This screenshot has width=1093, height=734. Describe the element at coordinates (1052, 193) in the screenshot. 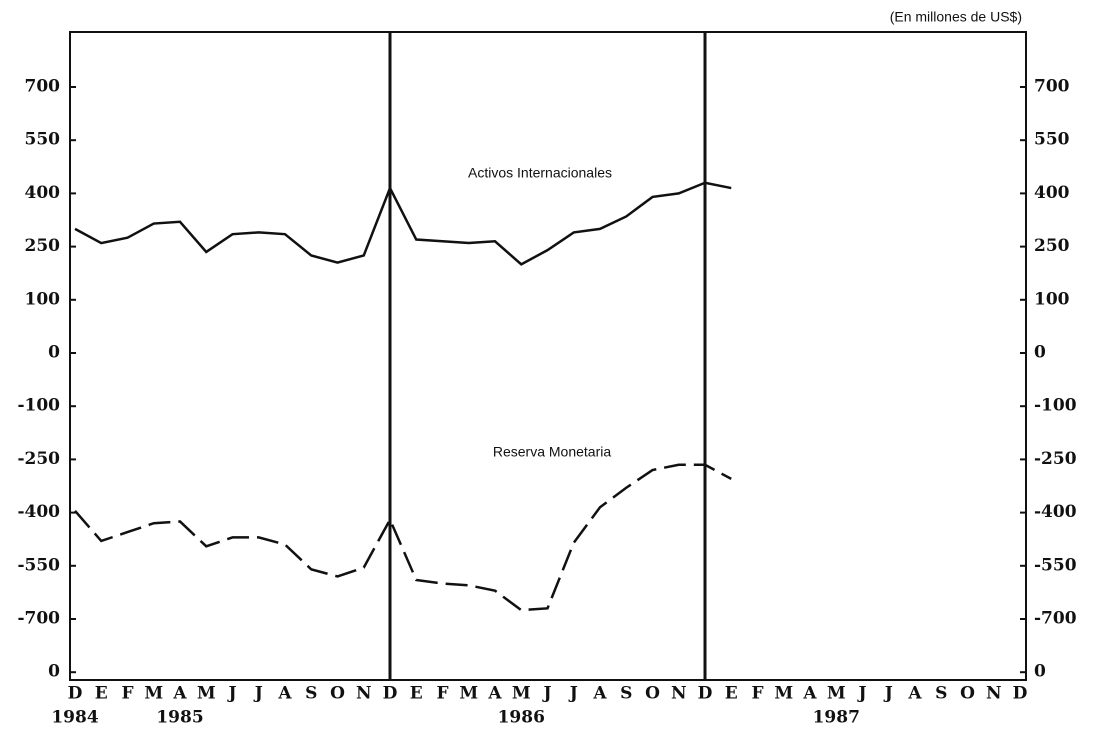

I see `y-tick-label-right: 400` at that location.